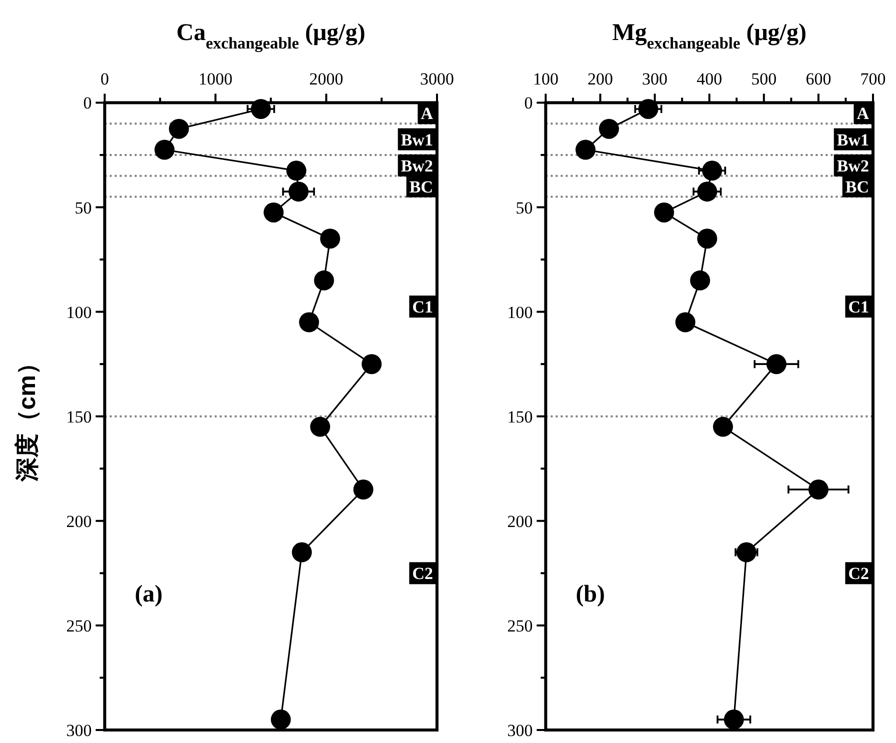 Image resolution: width=896 pixels, height=743 pixels. I want to click on x-tick-label: 400, so click(709, 79).